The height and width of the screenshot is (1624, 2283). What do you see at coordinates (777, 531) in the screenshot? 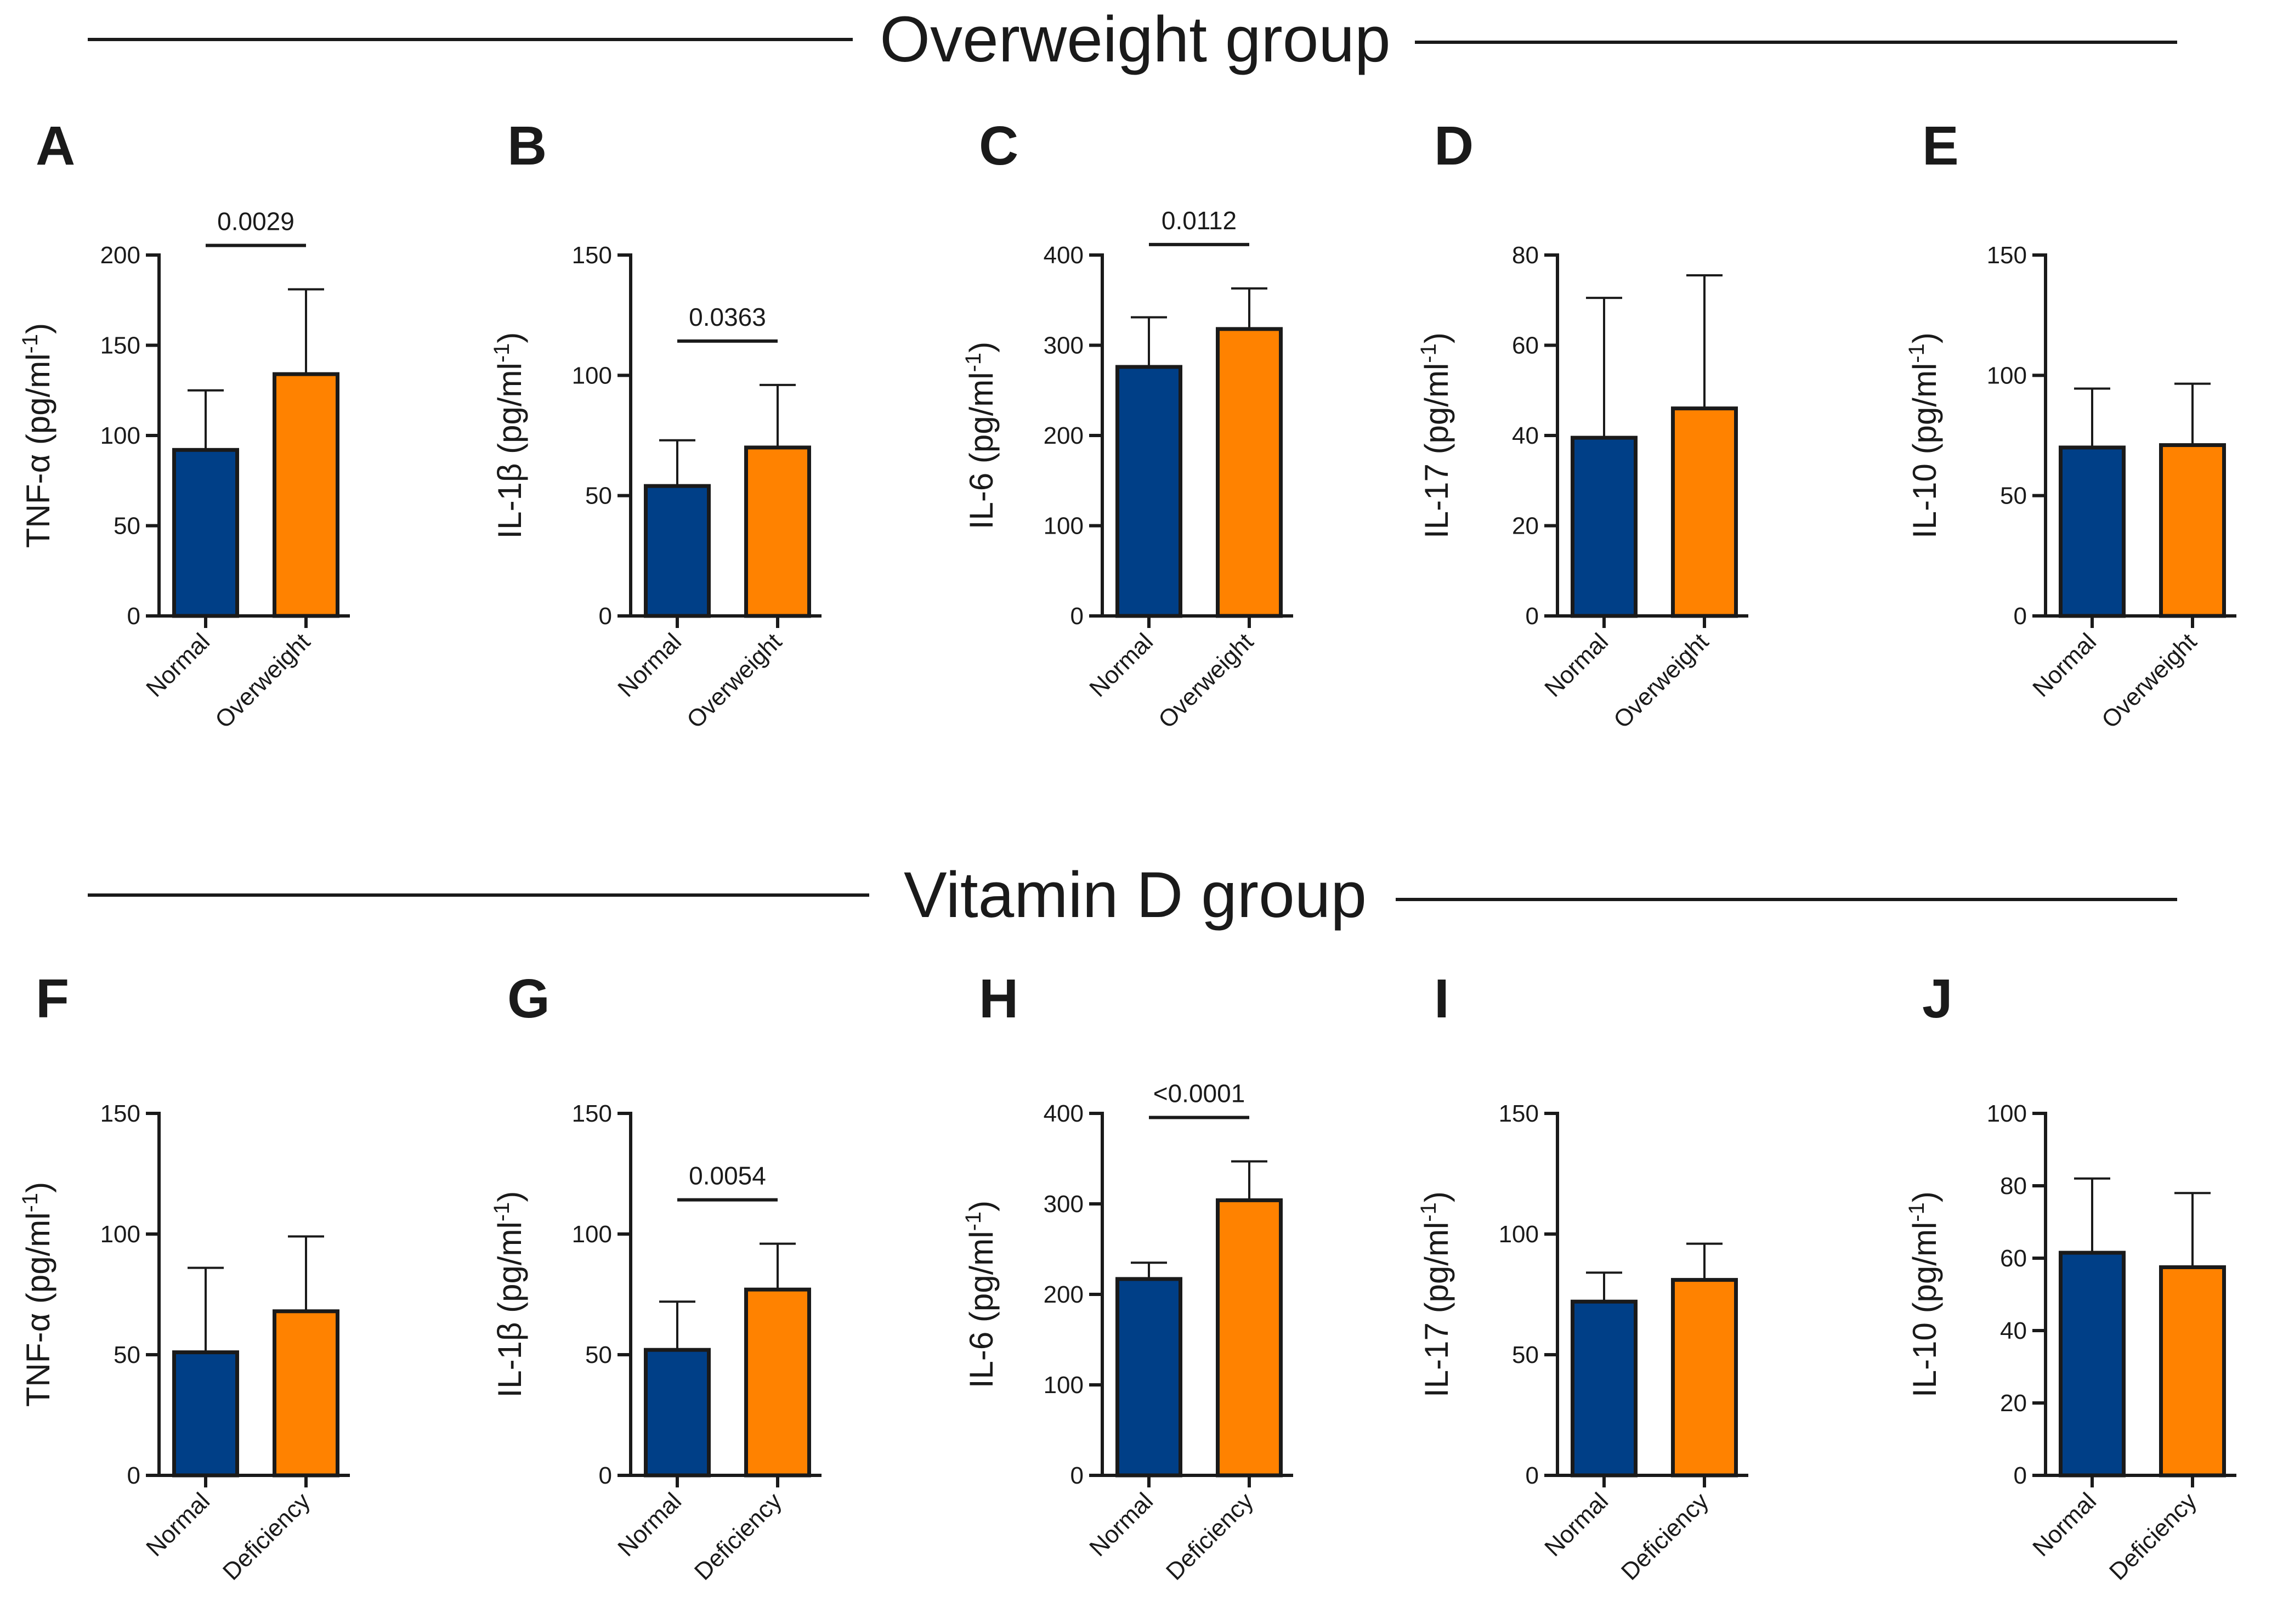
I see `panel-b-bar-overweight` at bounding box center [777, 531].